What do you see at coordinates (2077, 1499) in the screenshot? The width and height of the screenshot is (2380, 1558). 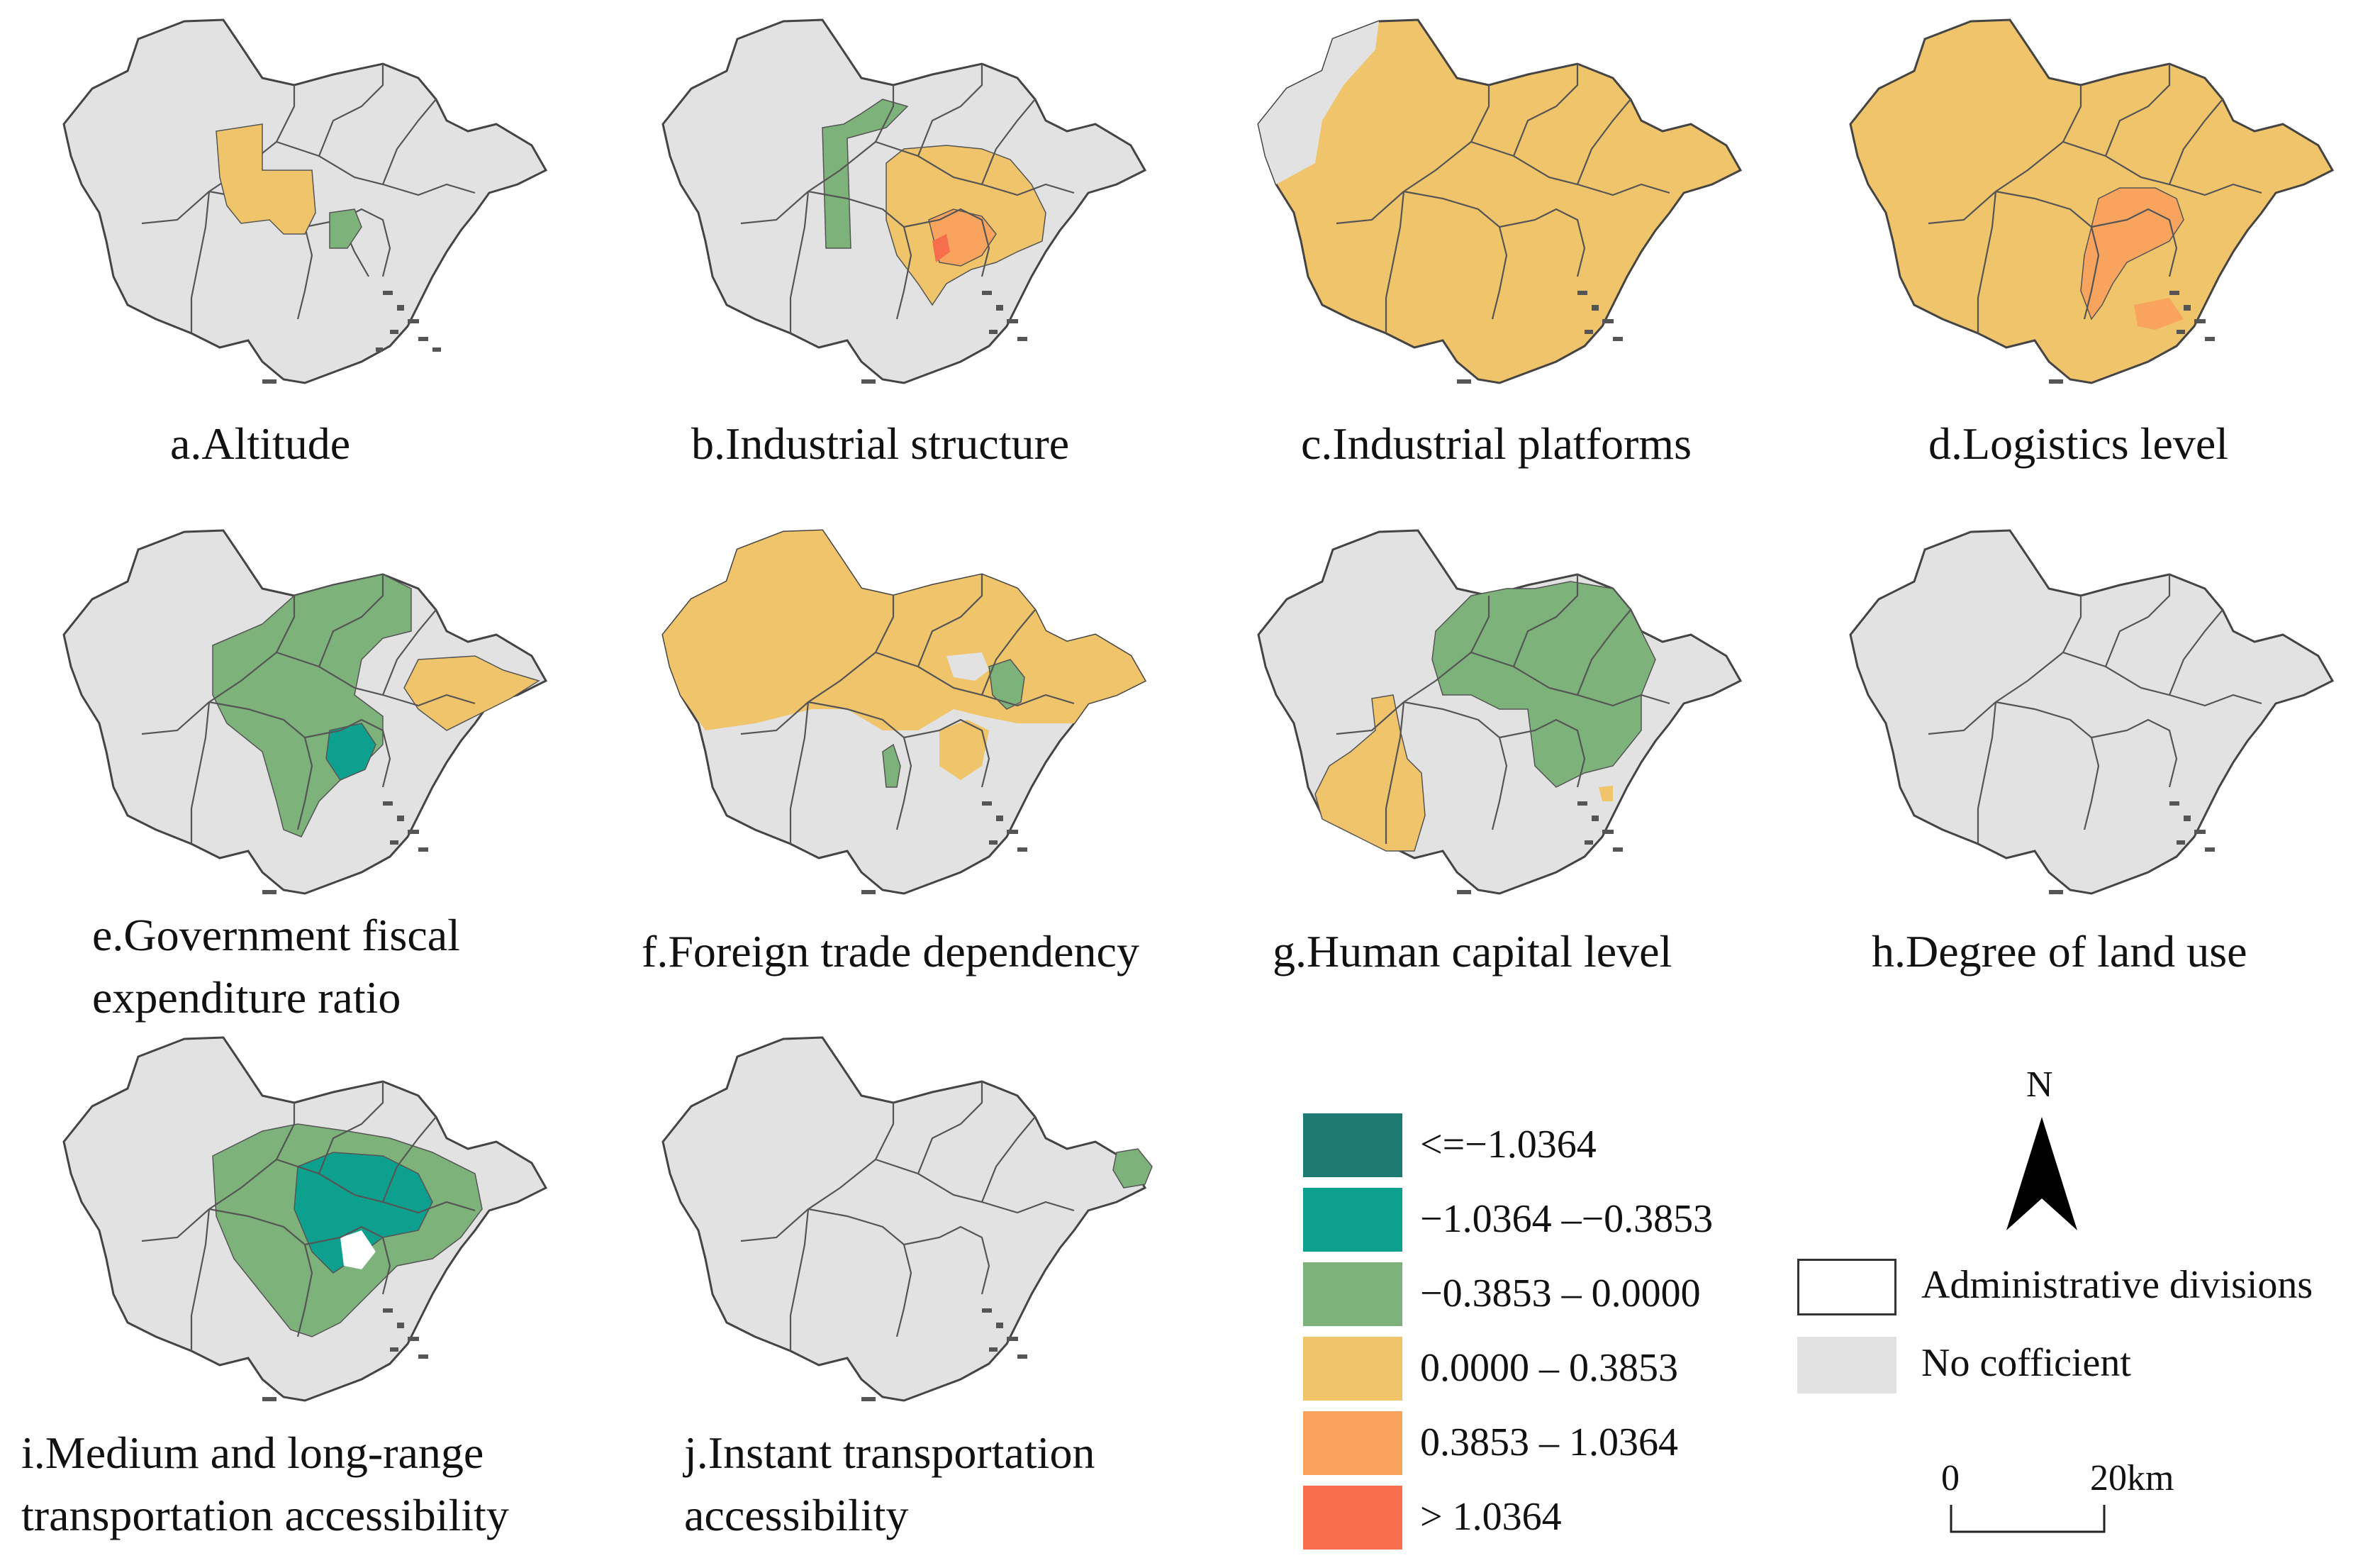 I see `scale-bar: 0 20km` at bounding box center [2077, 1499].